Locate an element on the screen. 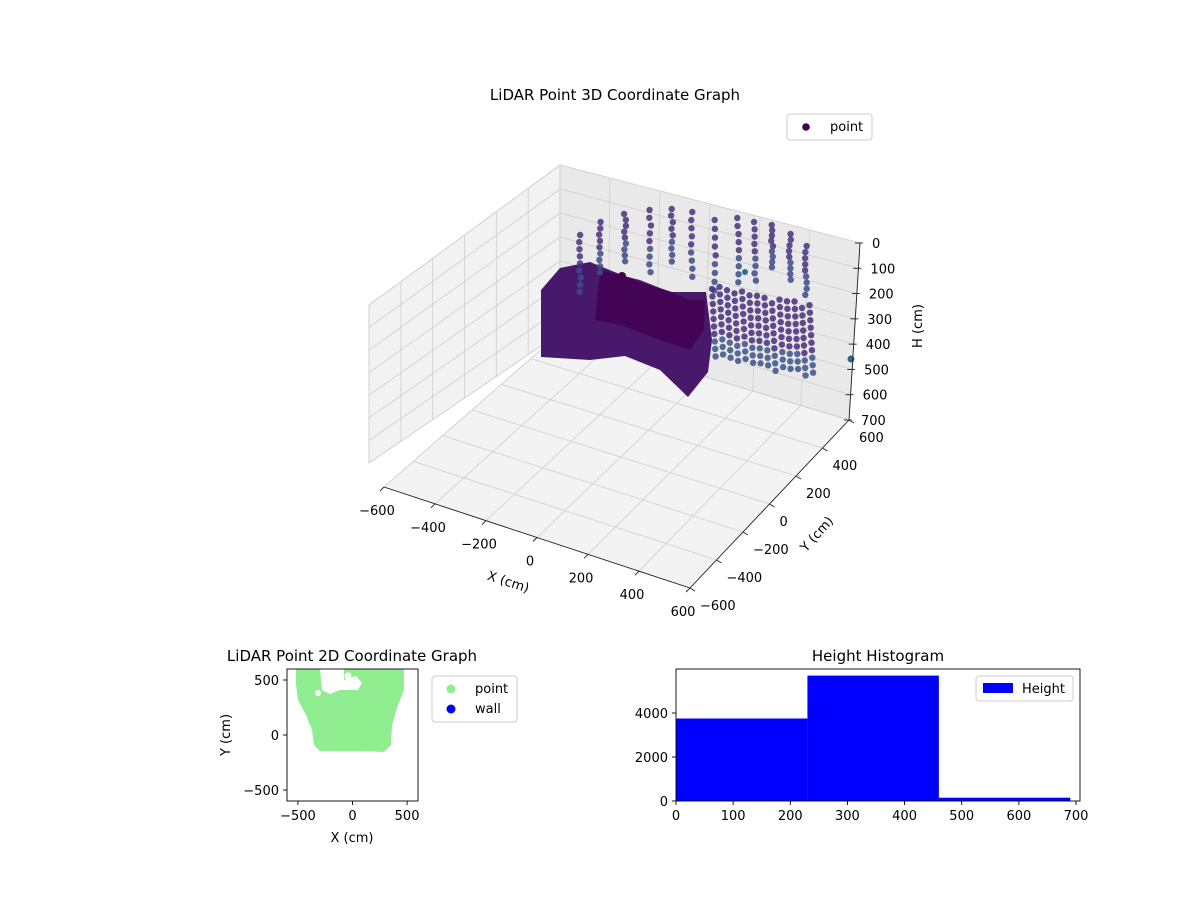  legend-3d-frame is located at coordinates (829, 127).